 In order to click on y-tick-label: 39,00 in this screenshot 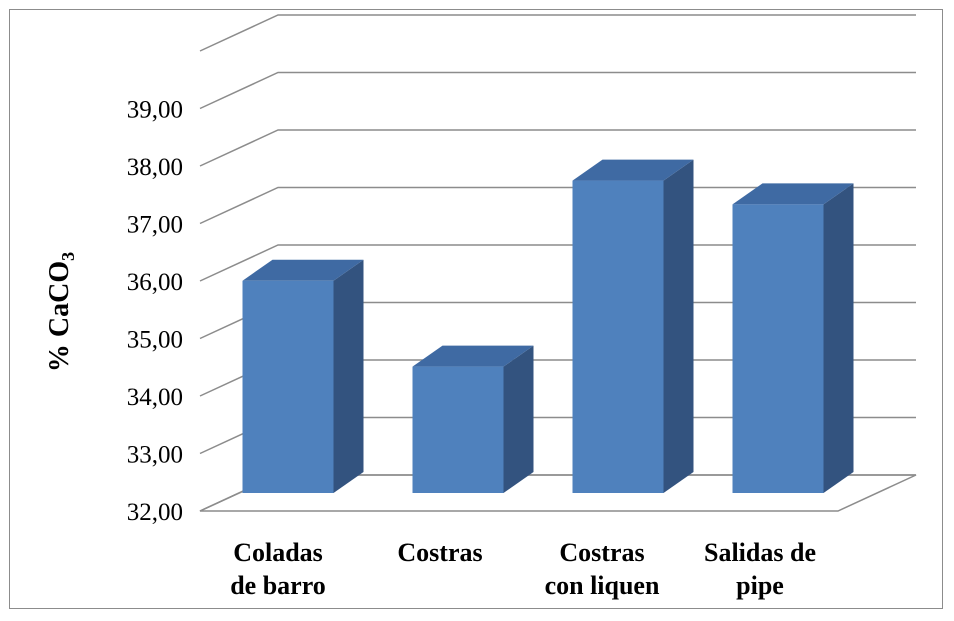, I will do `click(155, 110)`.